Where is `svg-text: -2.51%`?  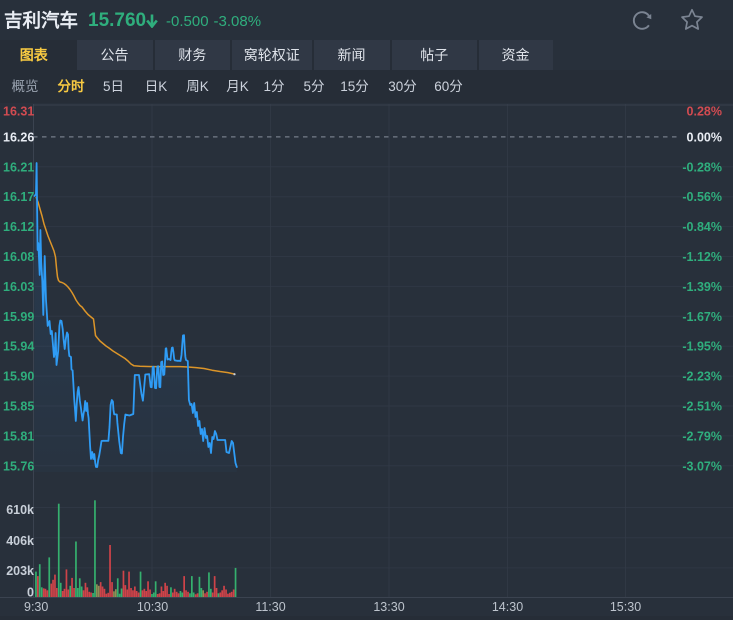
svg-text: -2.51% is located at coordinates (702, 407).